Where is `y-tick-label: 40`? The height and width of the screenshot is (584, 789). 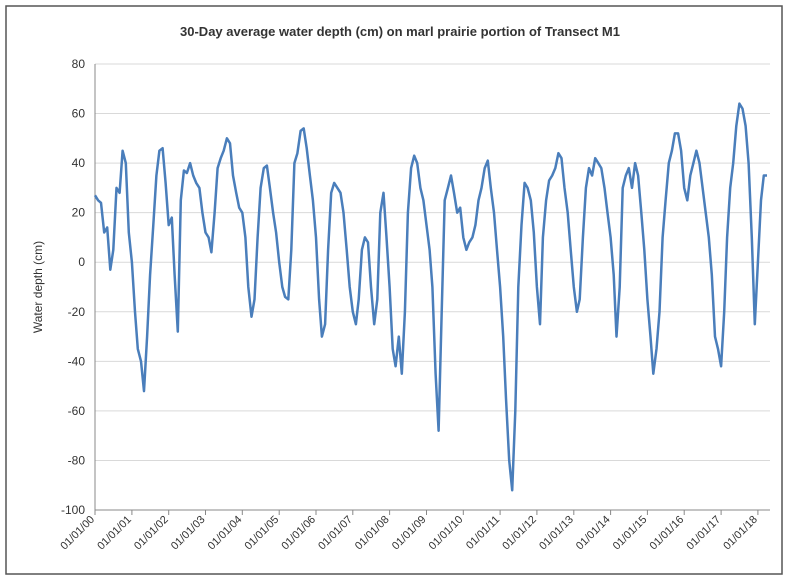
y-tick-label: 40 is located at coordinates (79, 163).